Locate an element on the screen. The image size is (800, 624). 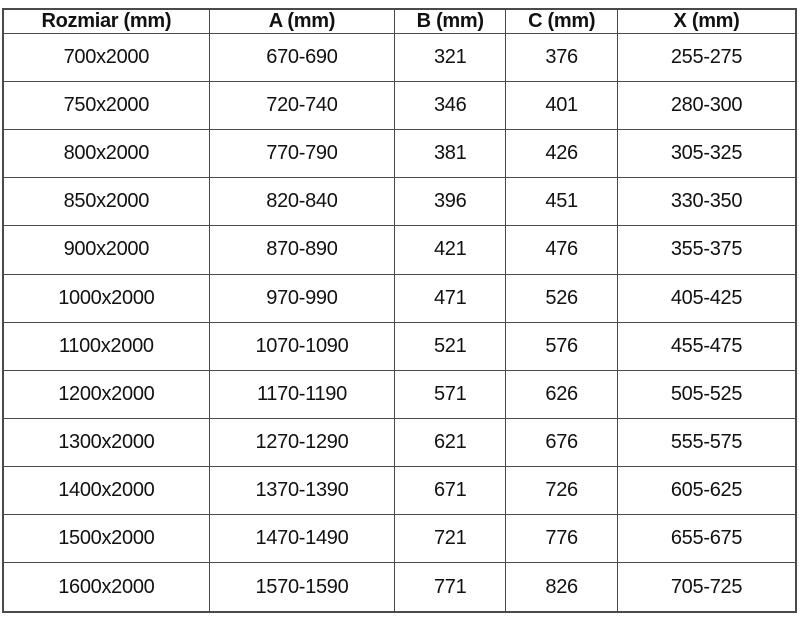
table-row: 1200x2000 1170-1190 571 626 505-525 is located at coordinates (399, 394).